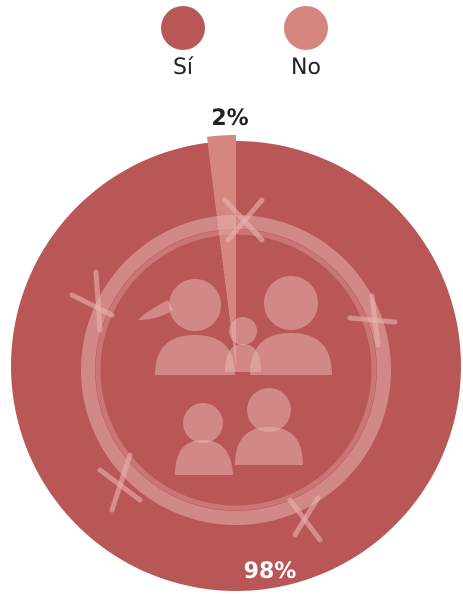 The image size is (463, 594). What do you see at coordinates (306, 67) in the screenshot?
I see `legend-label: No` at bounding box center [306, 67].